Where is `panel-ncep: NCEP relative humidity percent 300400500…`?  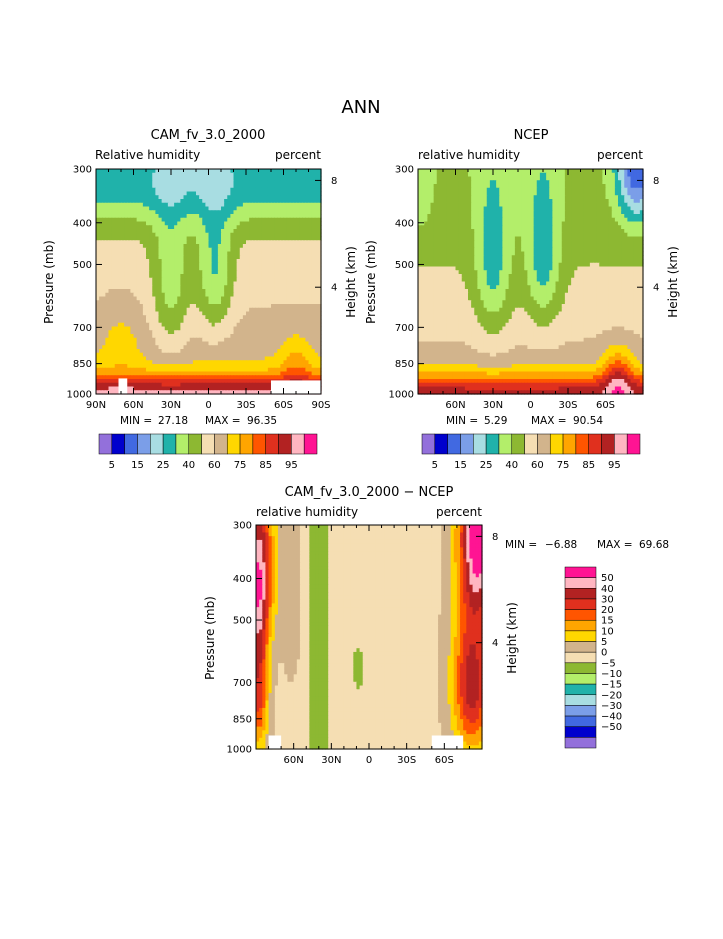 panel-ncep: NCEP relative humidity percent 300400500… is located at coordinates (522, 277).